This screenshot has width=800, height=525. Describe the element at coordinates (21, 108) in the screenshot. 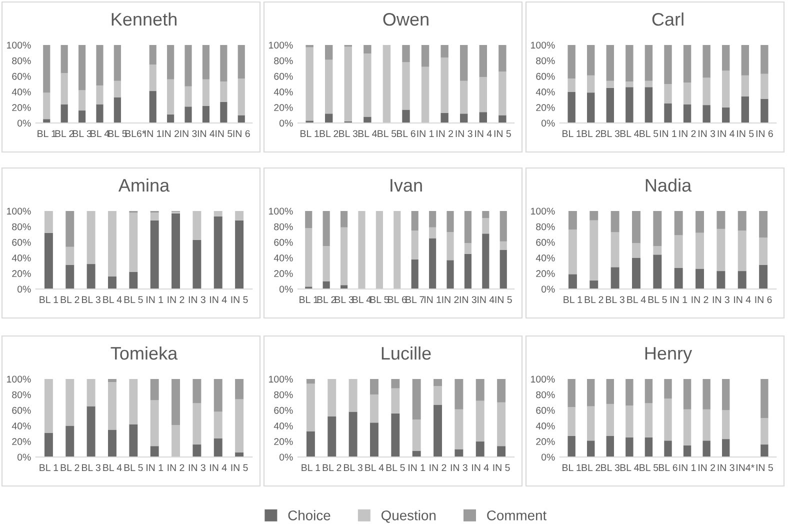

I see `y-tick-label: 20%` at that location.